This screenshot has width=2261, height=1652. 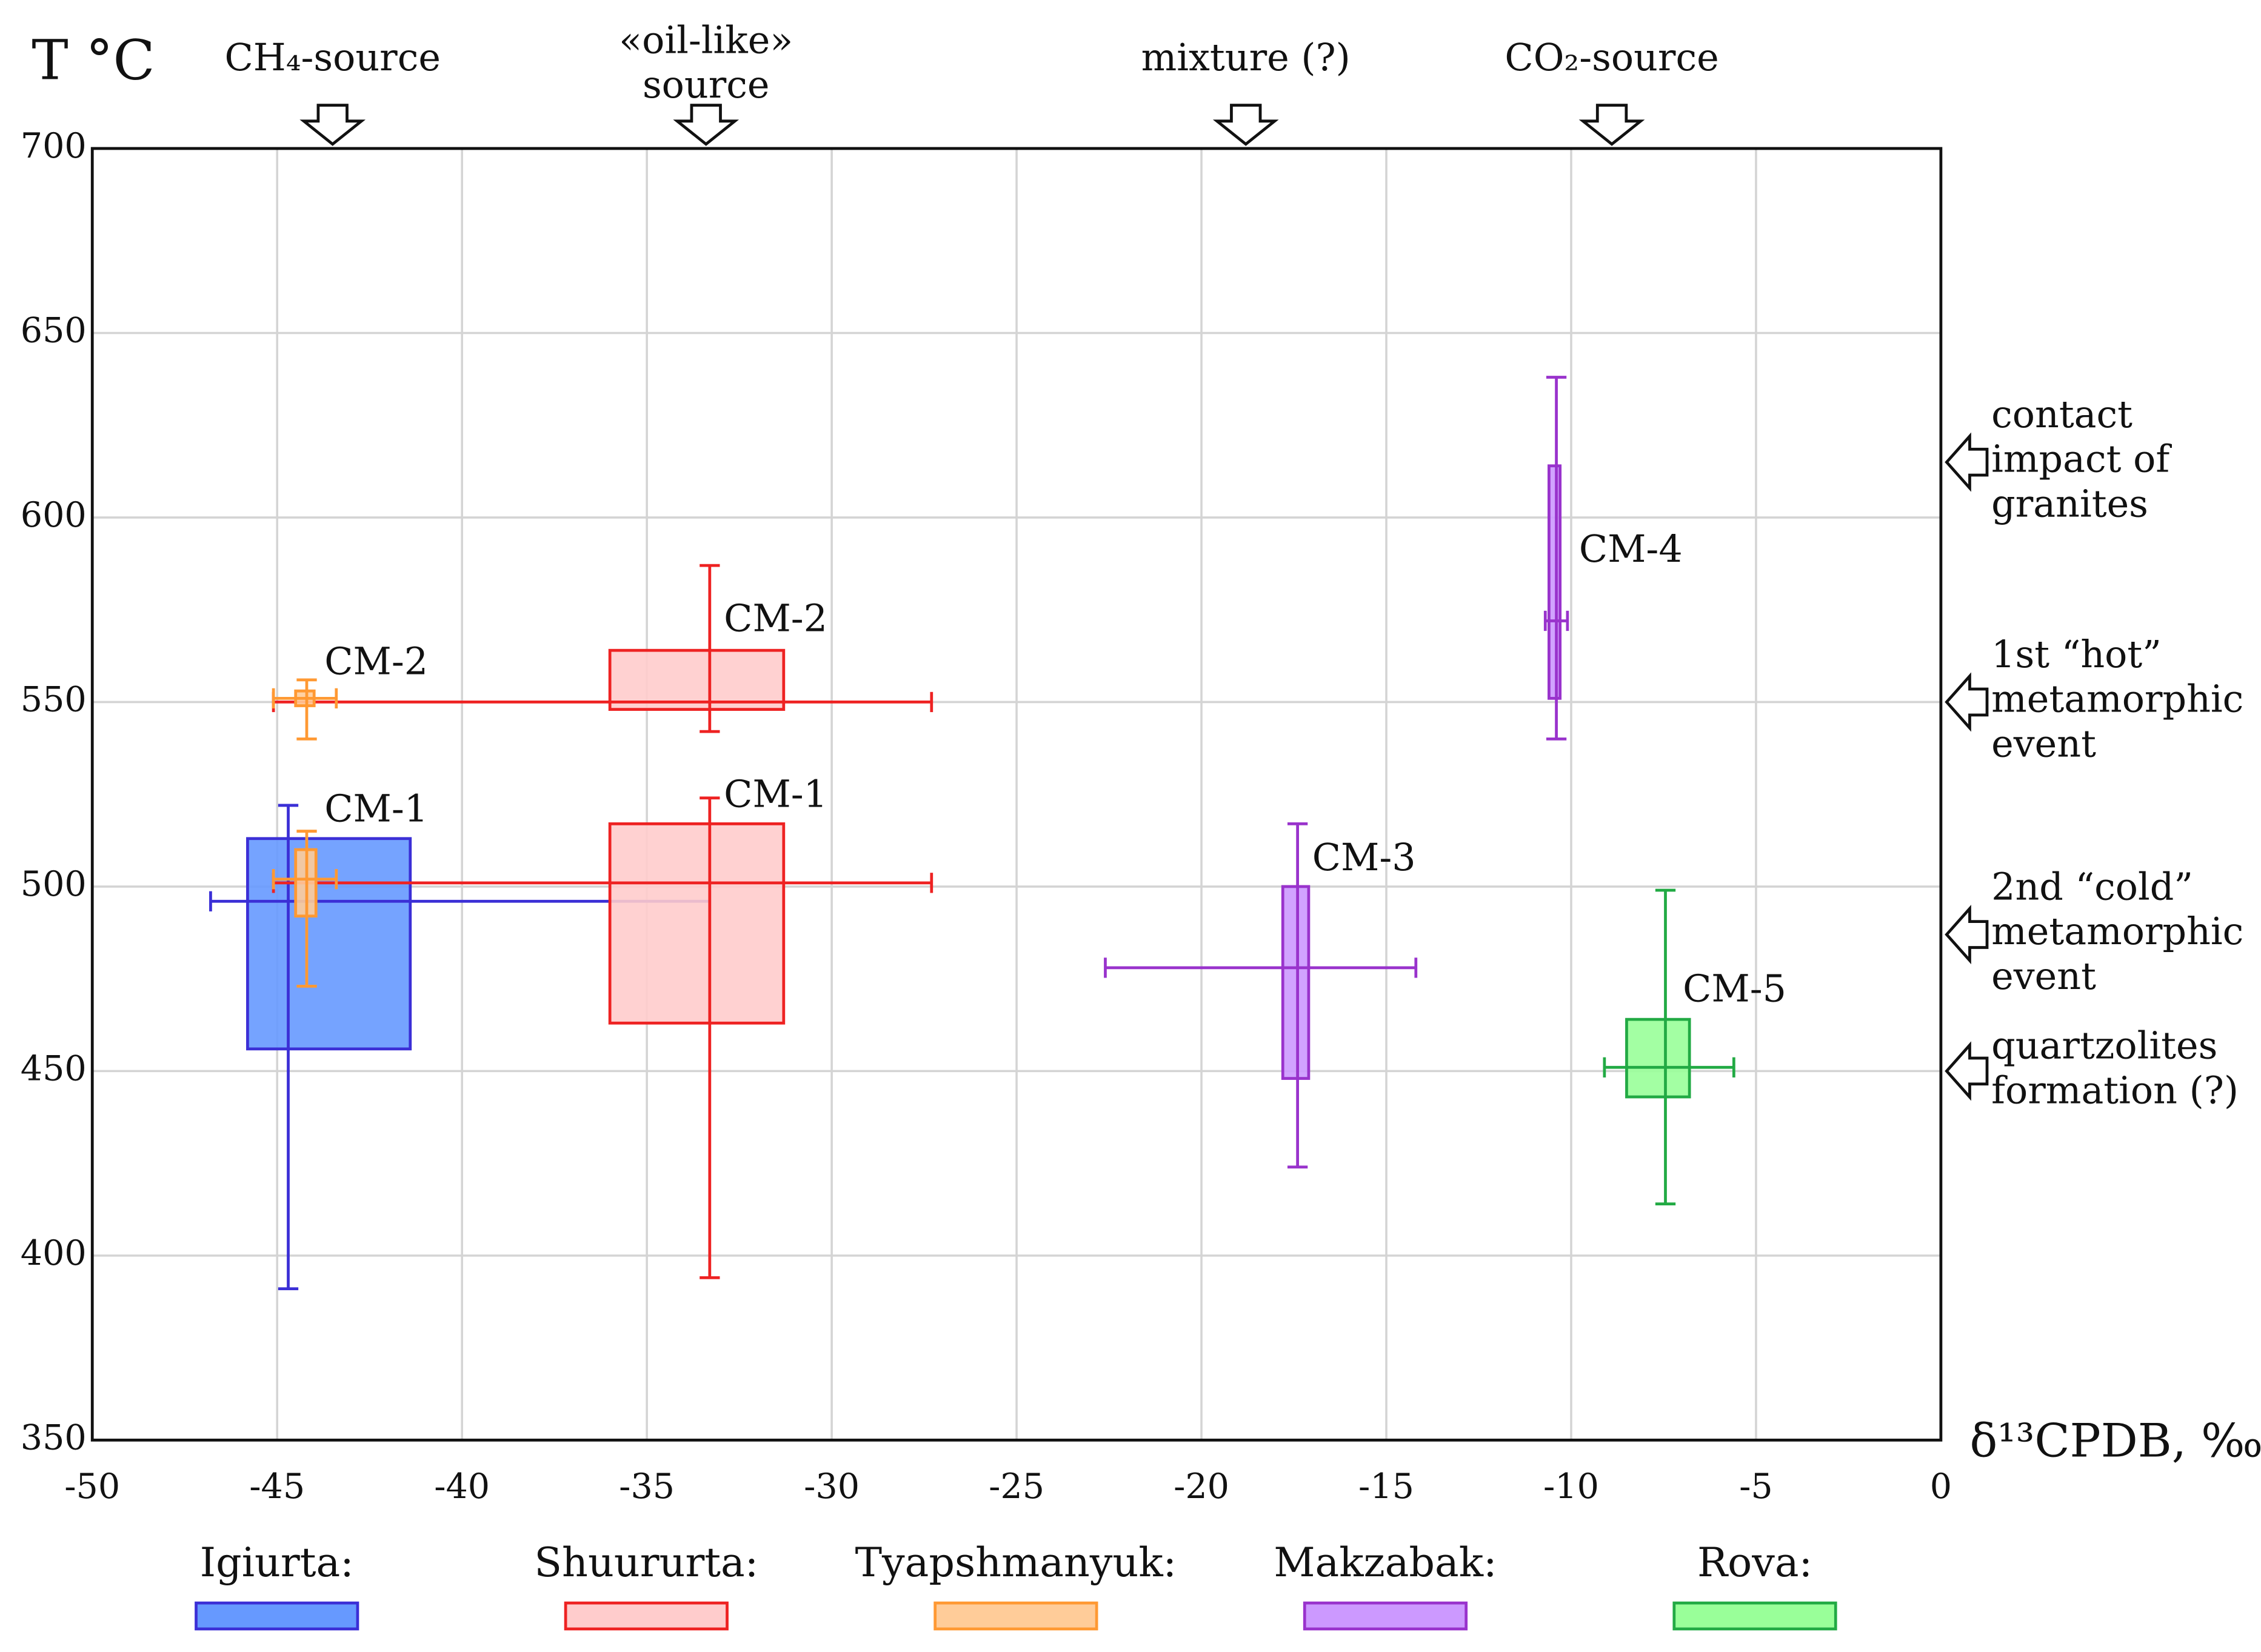 What do you see at coordinates (1941, 1487) in the screenshot?
I see `x-tick-label: 0` at bounding box center [1941, 1487].